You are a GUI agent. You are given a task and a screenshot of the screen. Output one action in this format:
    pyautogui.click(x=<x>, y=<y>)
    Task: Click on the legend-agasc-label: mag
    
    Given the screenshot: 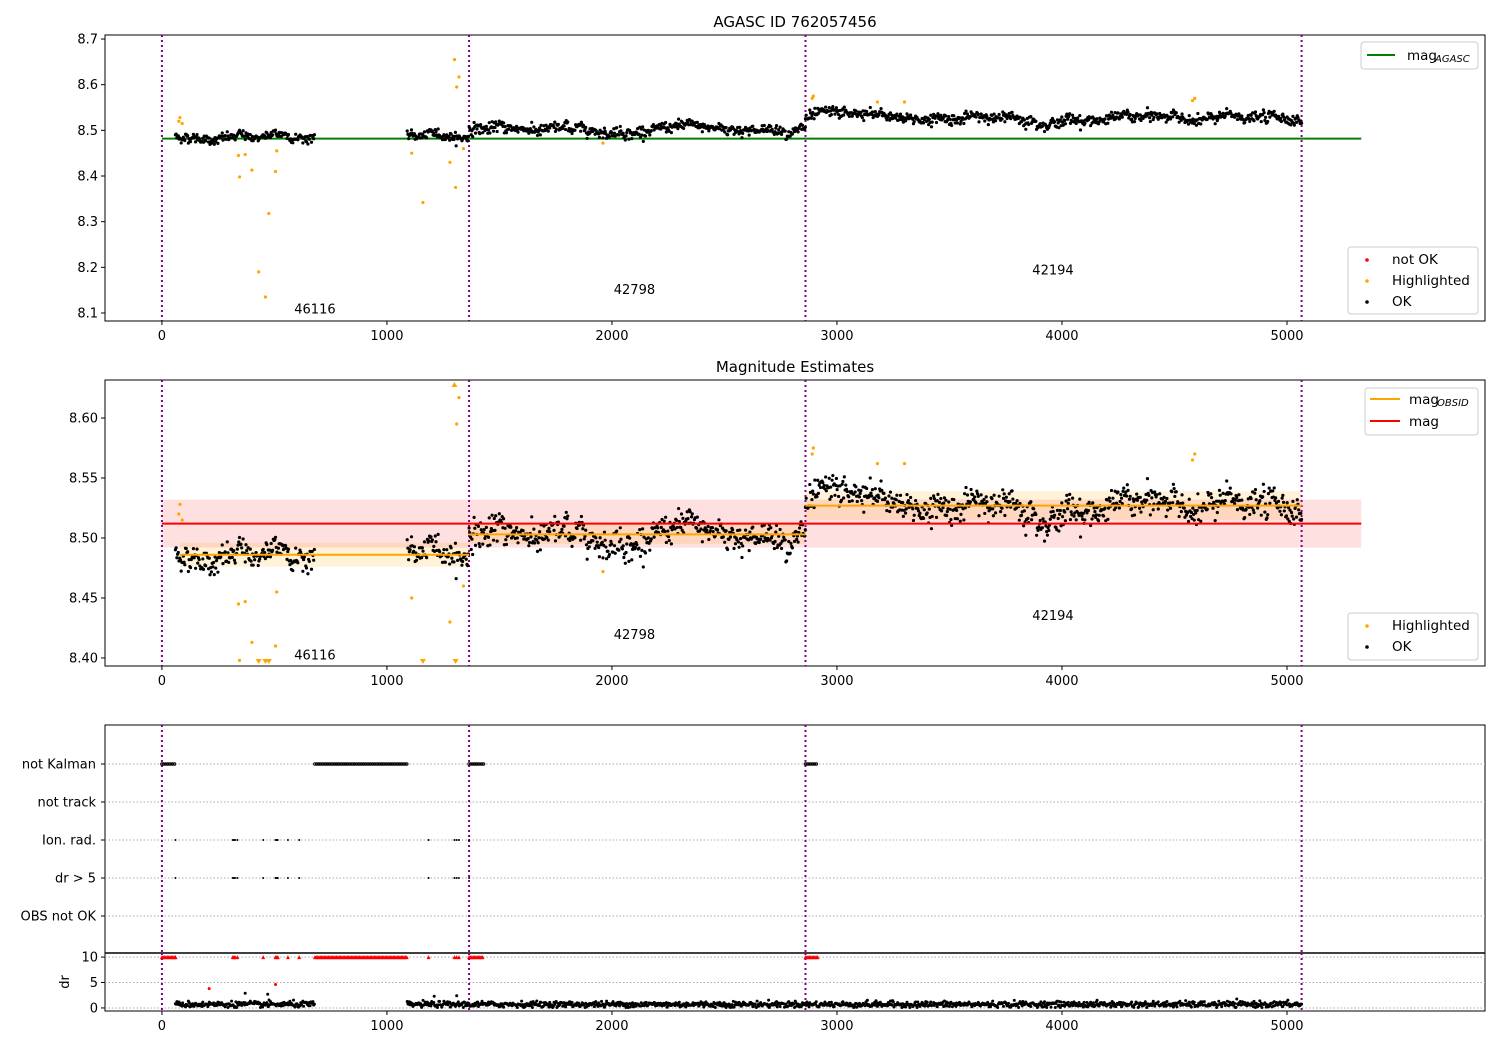 What is the action you would take?
    pyautogui.click(x=1422, y=56)
    